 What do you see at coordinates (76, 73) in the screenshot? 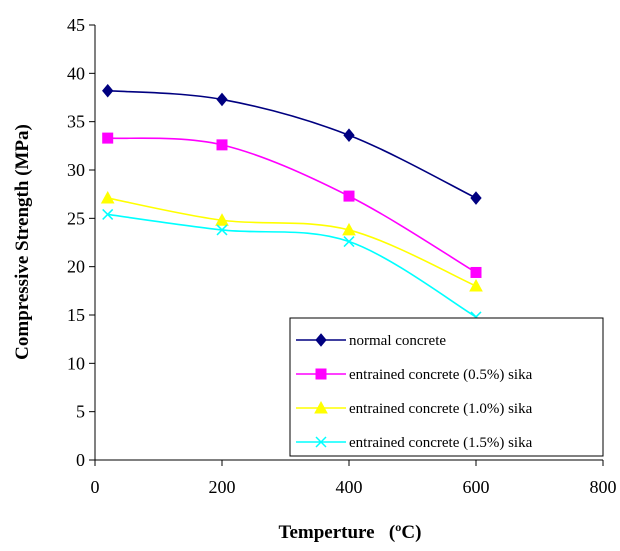
I see `y-tick-label: 40` at bounding box center [76, 73].